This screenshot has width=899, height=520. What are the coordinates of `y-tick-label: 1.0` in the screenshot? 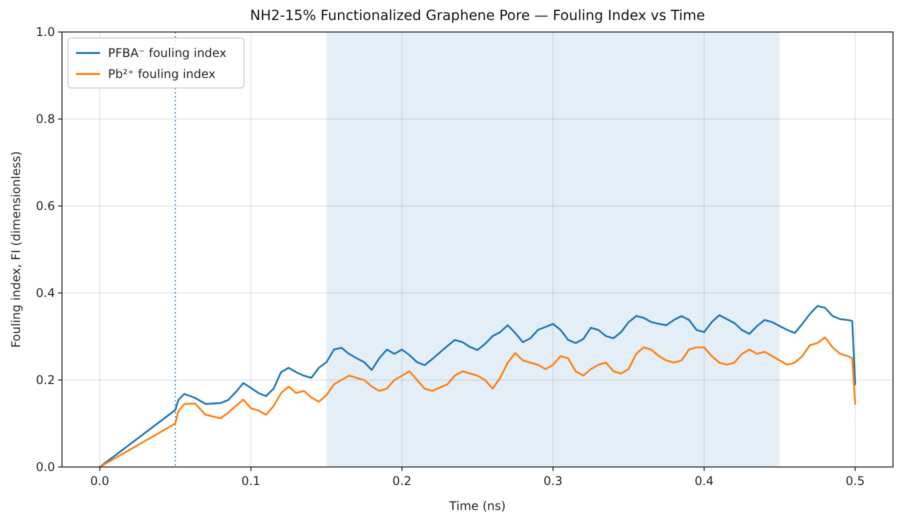 It's located at (45, 32).